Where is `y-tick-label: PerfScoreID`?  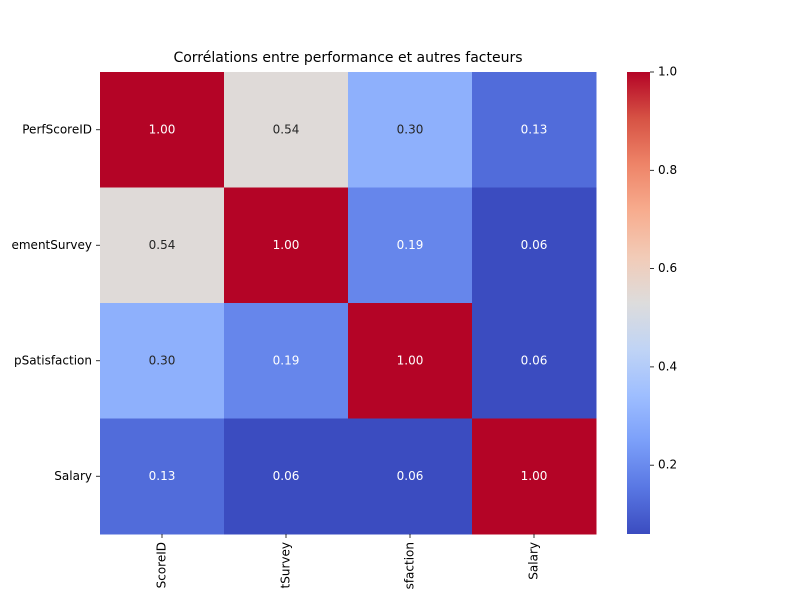 y-tick-label: PerfScoreID is located at coordinates (57, 129).